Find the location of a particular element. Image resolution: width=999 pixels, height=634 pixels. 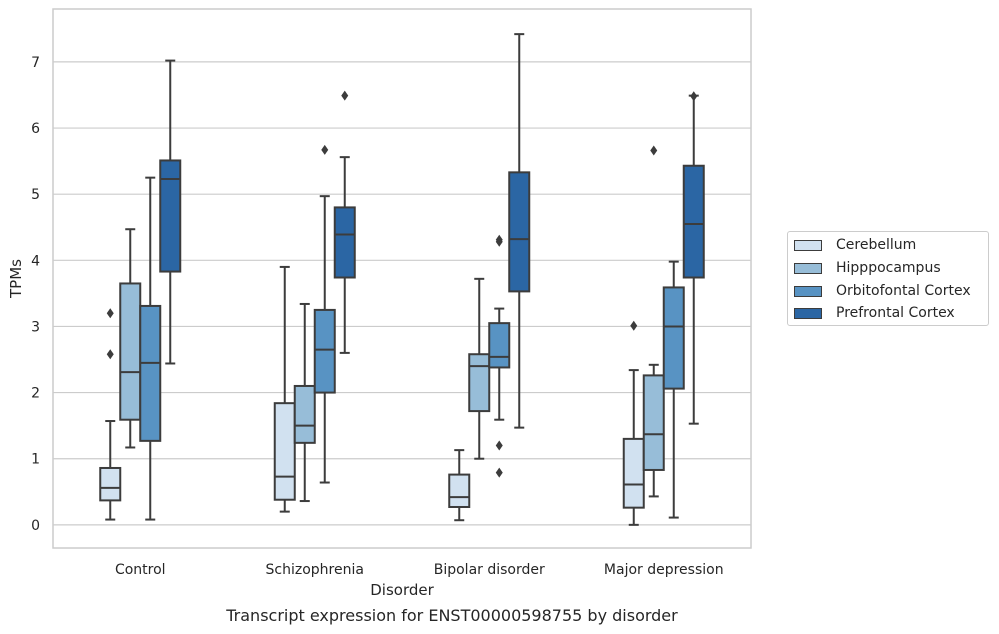

legend-swatch-hippocampus is located at coordinates (808, 268).